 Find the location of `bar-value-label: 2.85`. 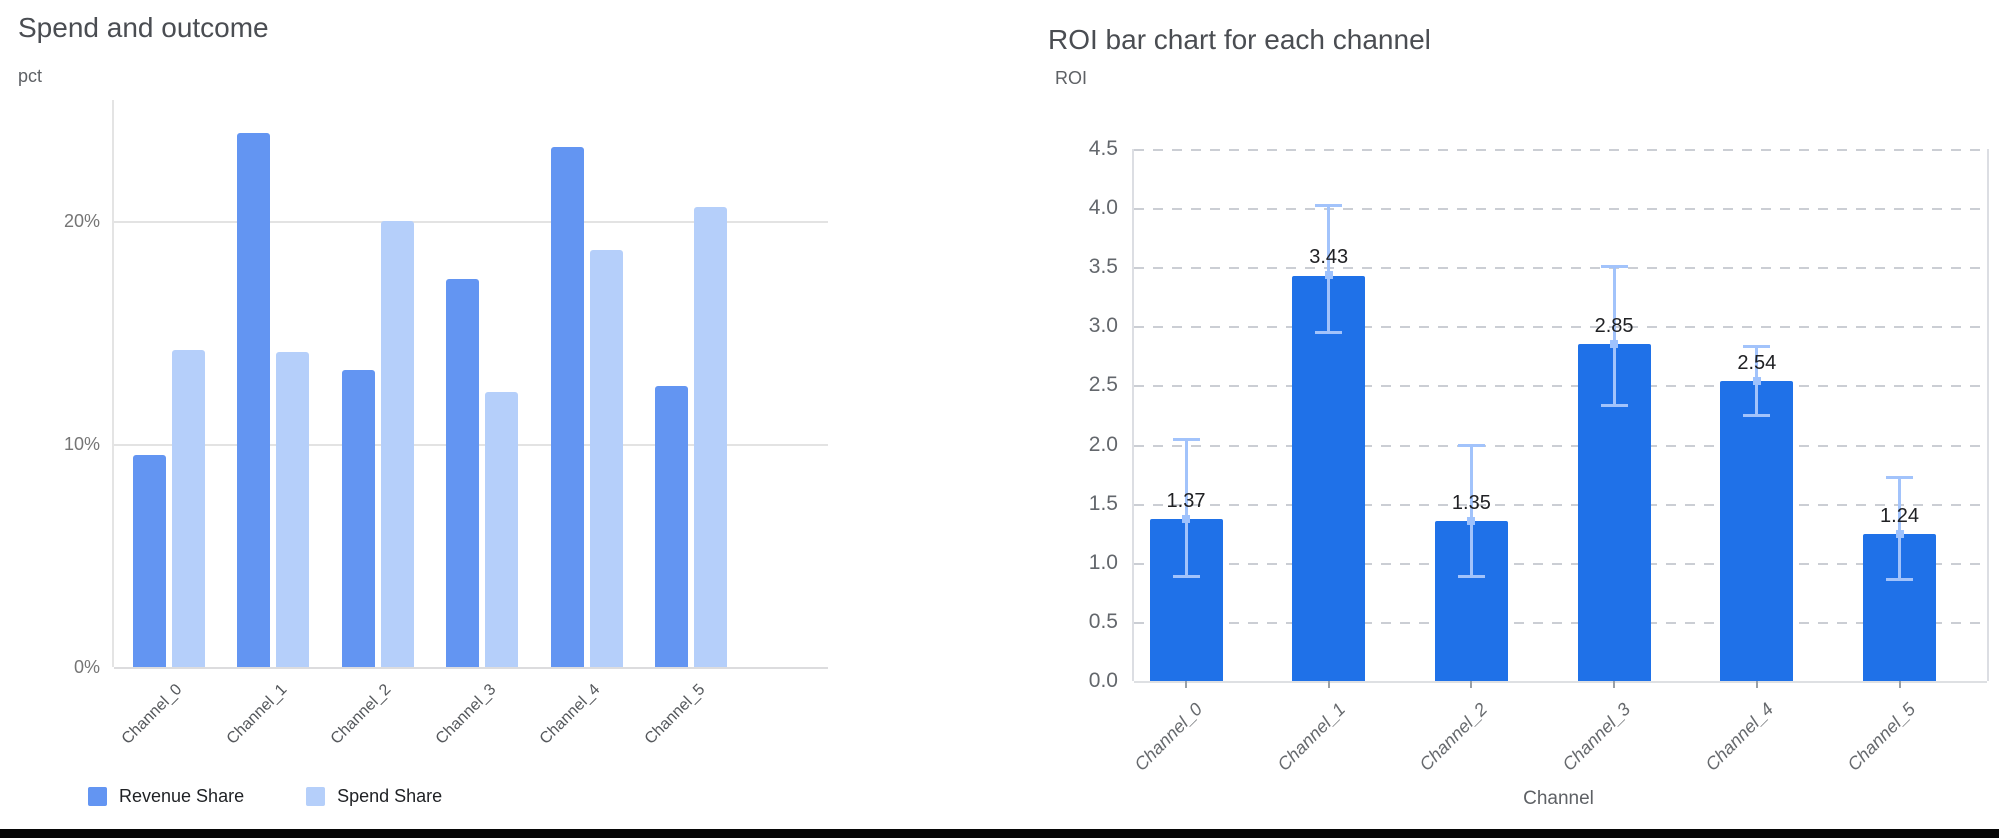

bar-value-label: 2.85 is located at coordinates (1614, 326).